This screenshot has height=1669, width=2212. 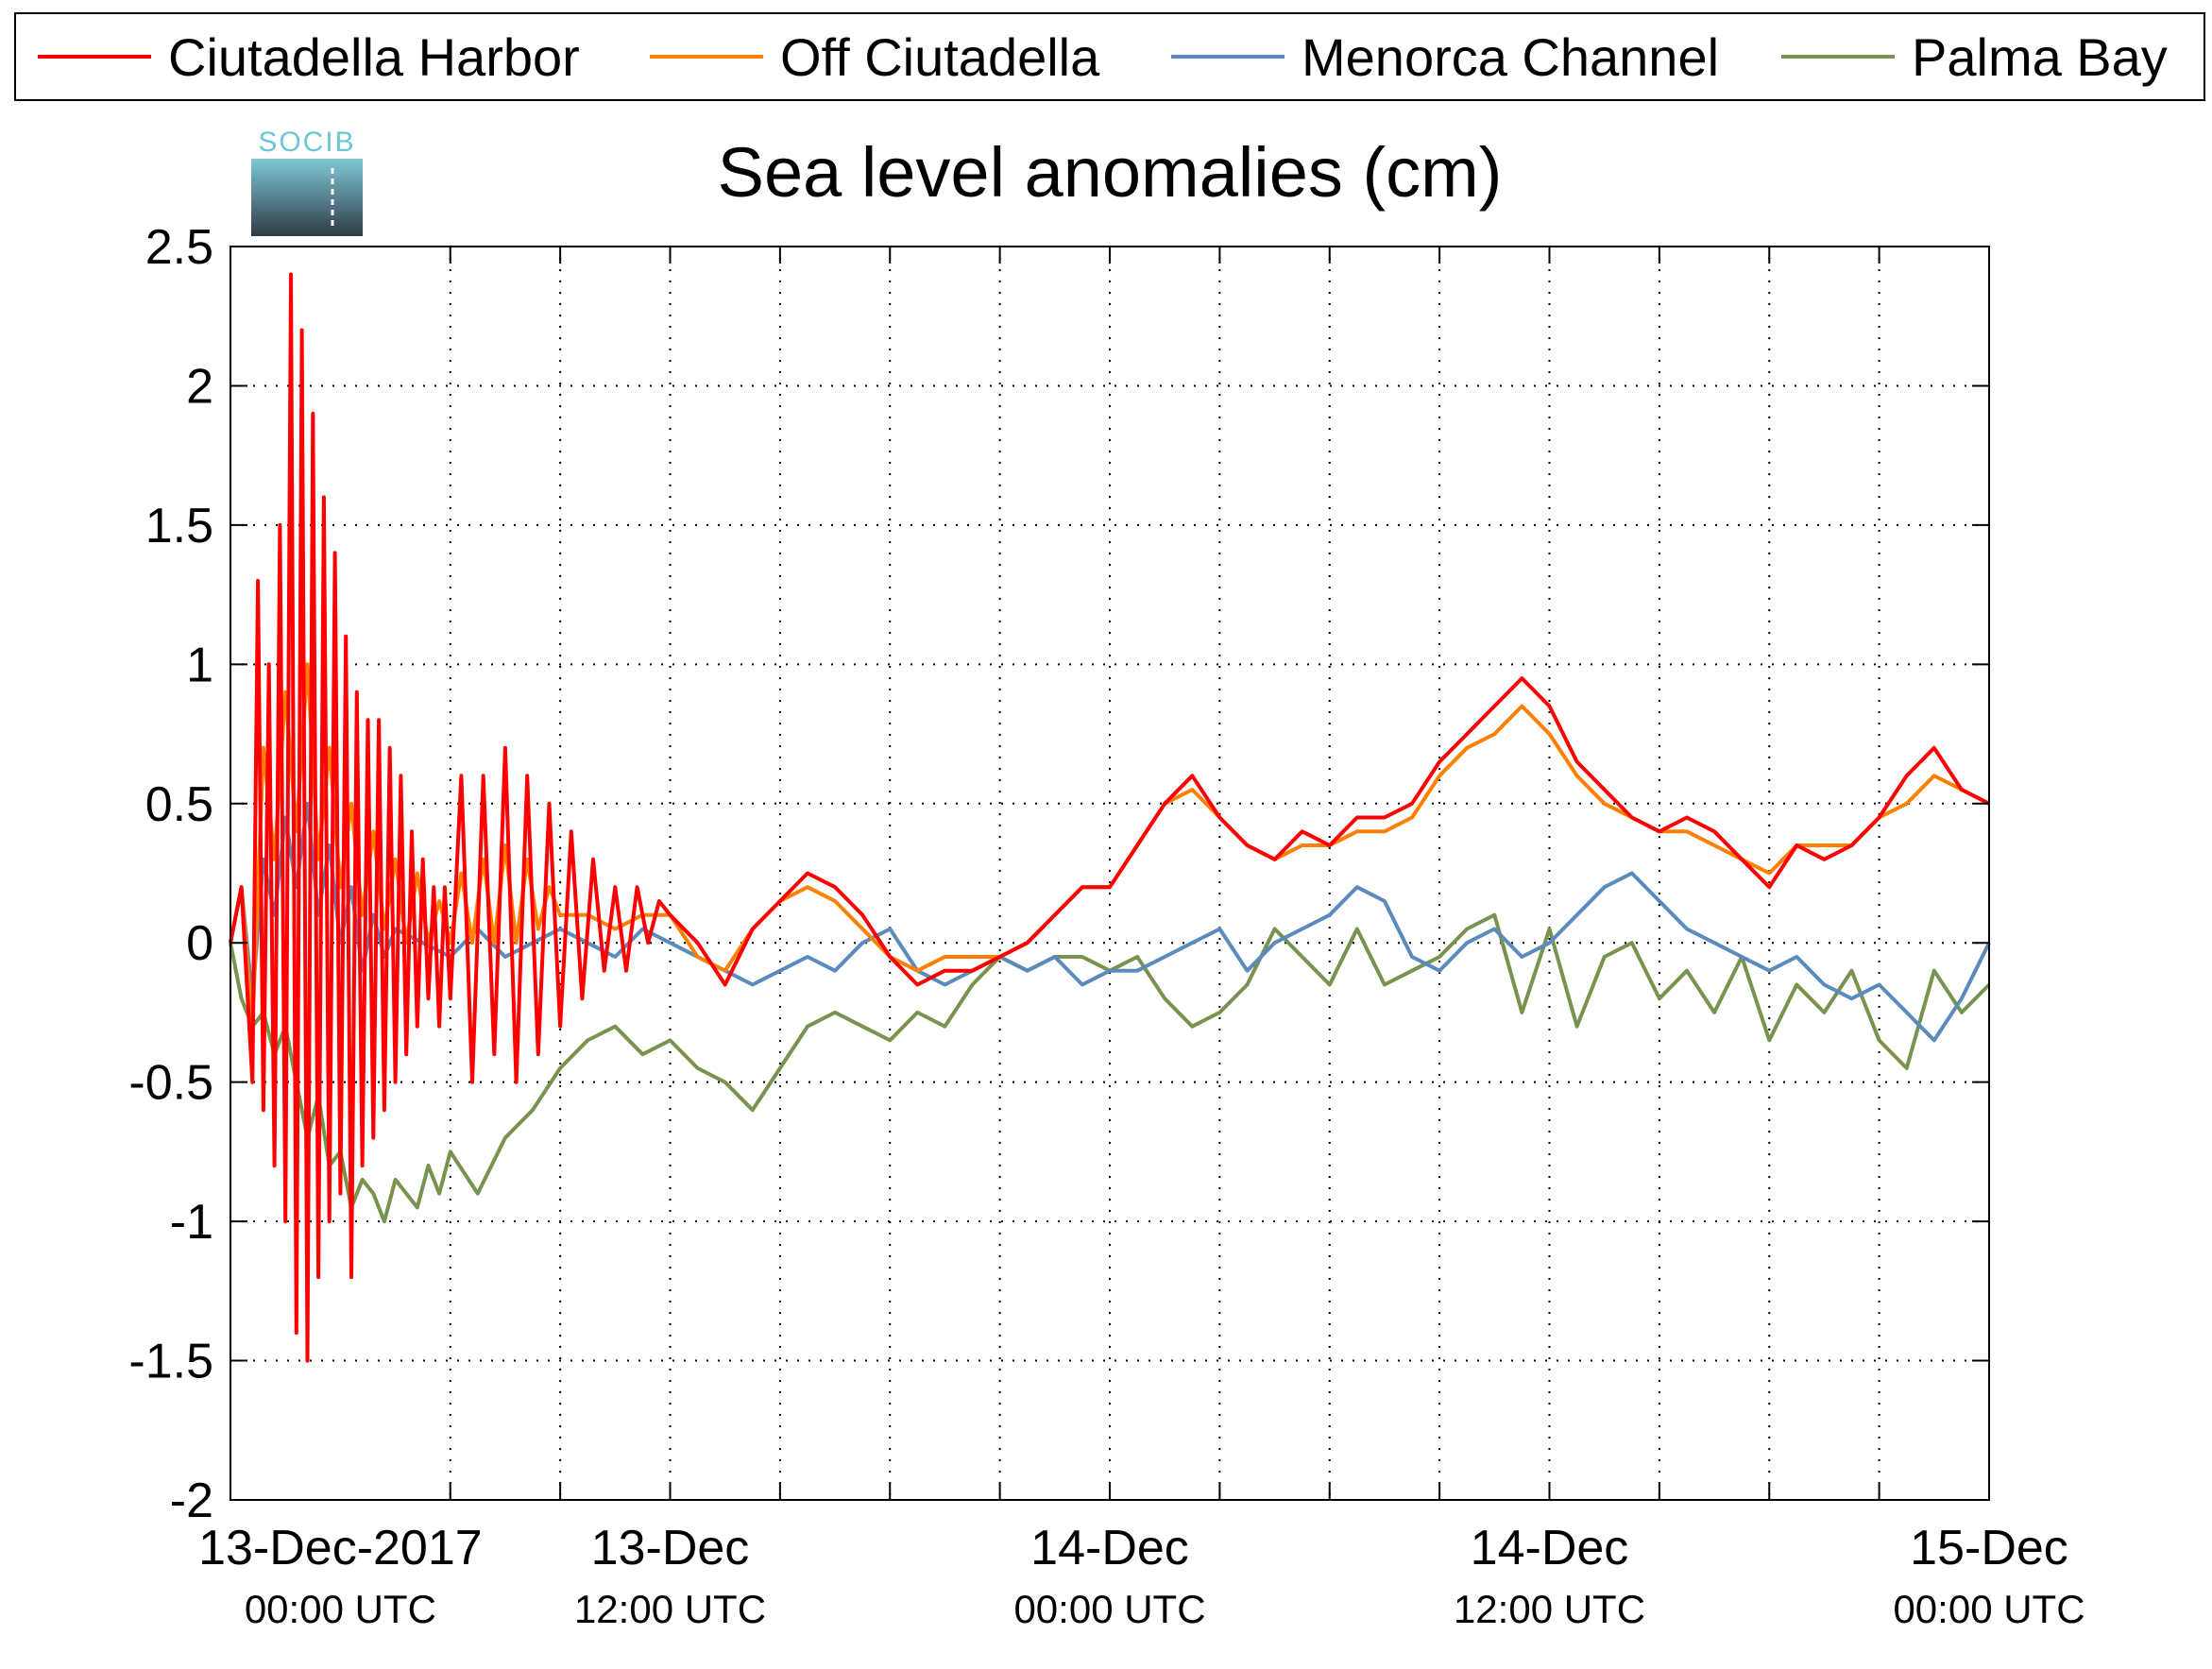 I want to click on socib-logo-block, so click(x=307, y=198).